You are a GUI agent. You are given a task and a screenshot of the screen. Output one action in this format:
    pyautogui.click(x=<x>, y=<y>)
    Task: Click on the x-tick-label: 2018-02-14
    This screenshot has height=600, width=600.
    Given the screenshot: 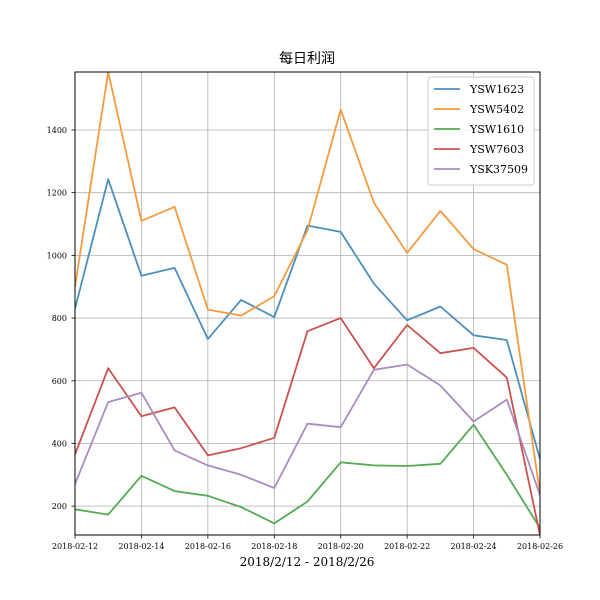 What is the action you would take?
    pyautogui.click(x=141, y=546)
    